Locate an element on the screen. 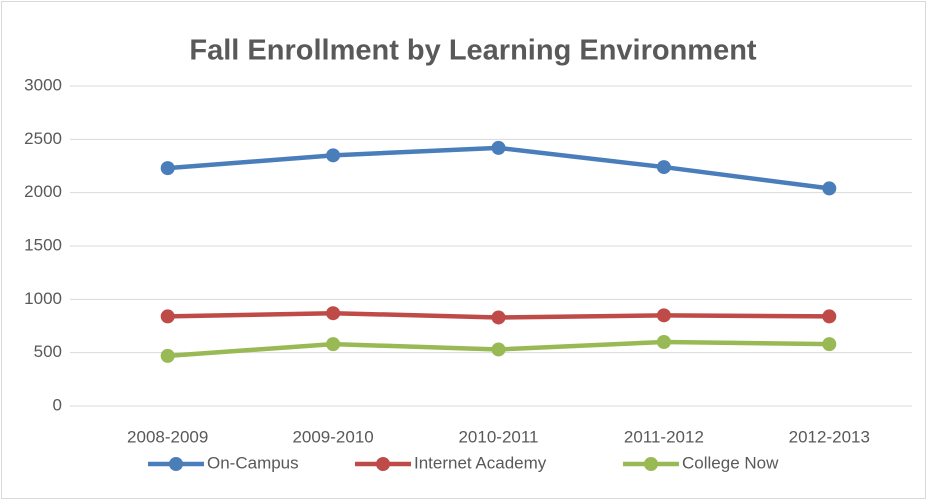 The width and height of the screenshot is (927, 500). y-tick-label: 2000 is located at coordinates (43, 191).